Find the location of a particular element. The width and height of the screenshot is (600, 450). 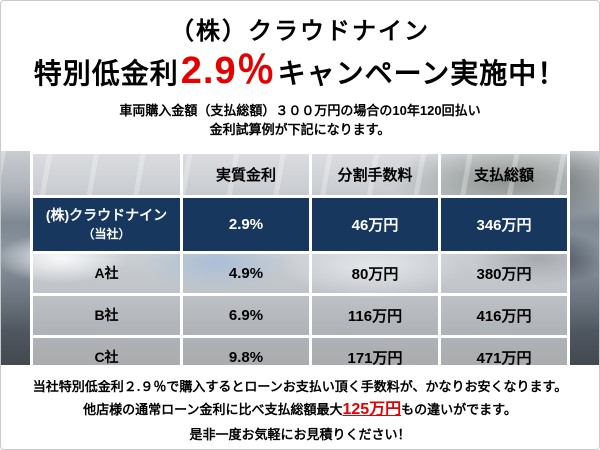

cell-name-b: B社 is located at coordinates (106, 315).